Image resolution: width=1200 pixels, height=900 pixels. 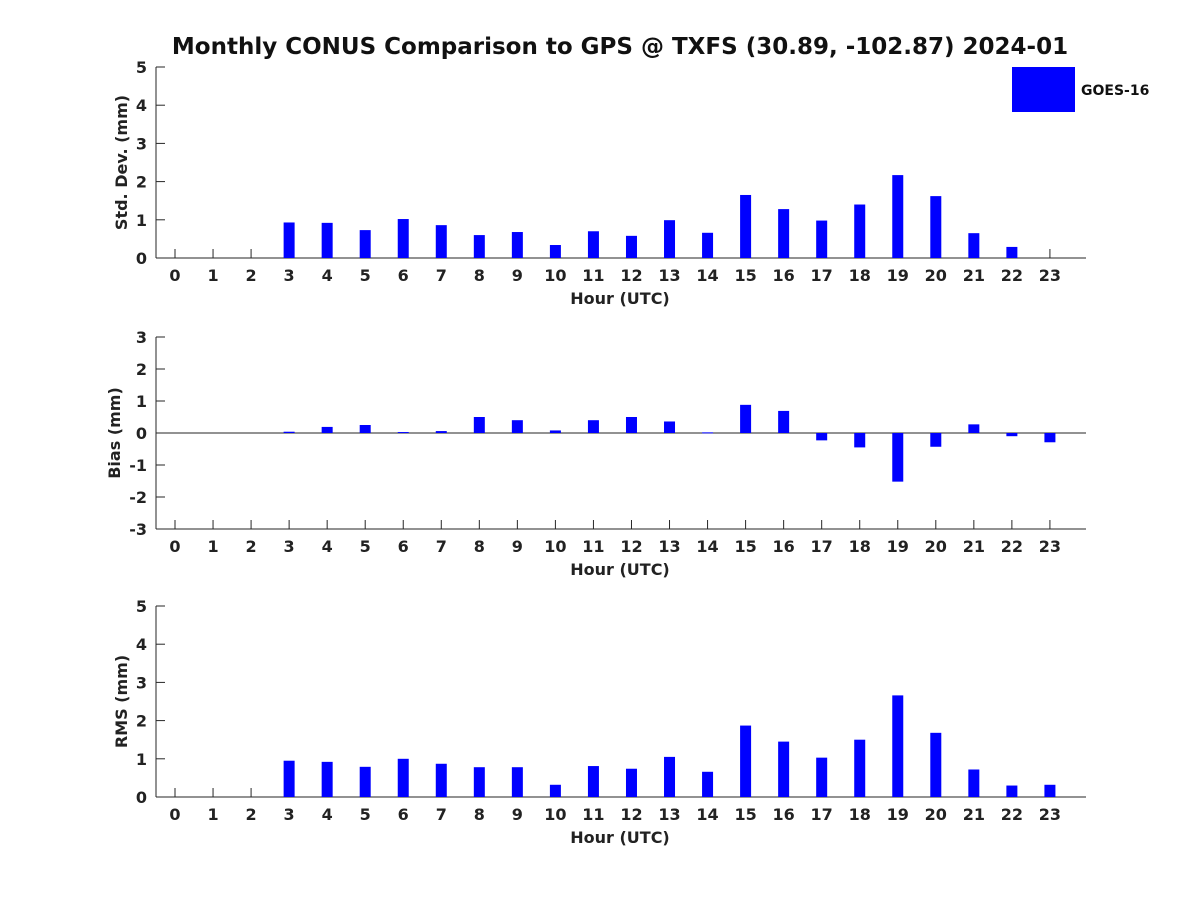 What do you see at coordinates (121, 701) in the screenshot?
I see `y-axis-label: RMS (mm)` at bounding box center [121, 701].